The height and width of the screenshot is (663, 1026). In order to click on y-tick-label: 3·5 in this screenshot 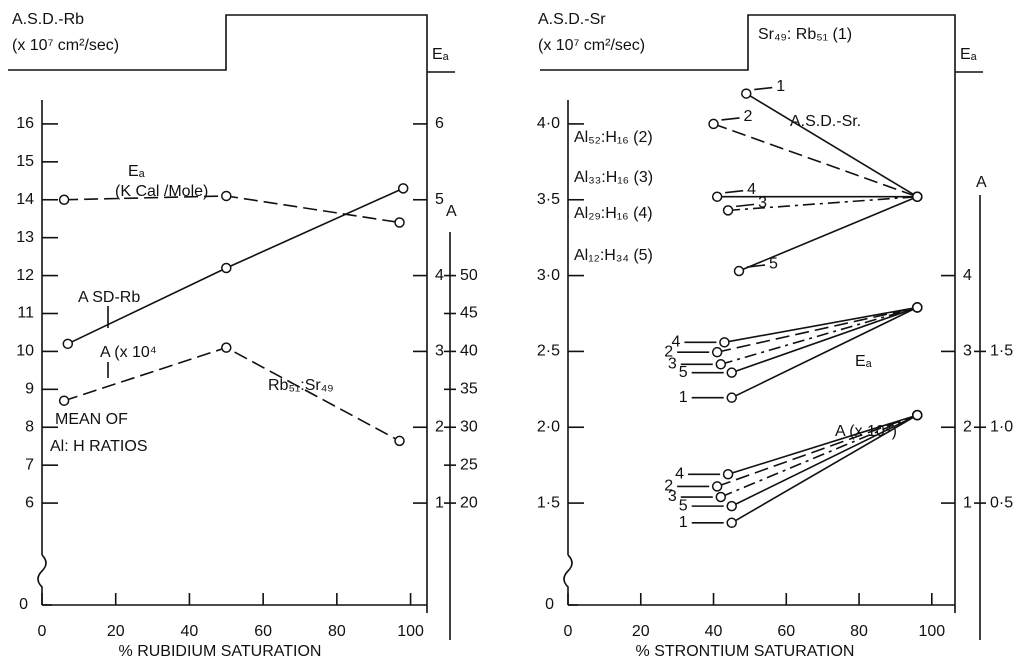, I will do `click(548, 199)`.